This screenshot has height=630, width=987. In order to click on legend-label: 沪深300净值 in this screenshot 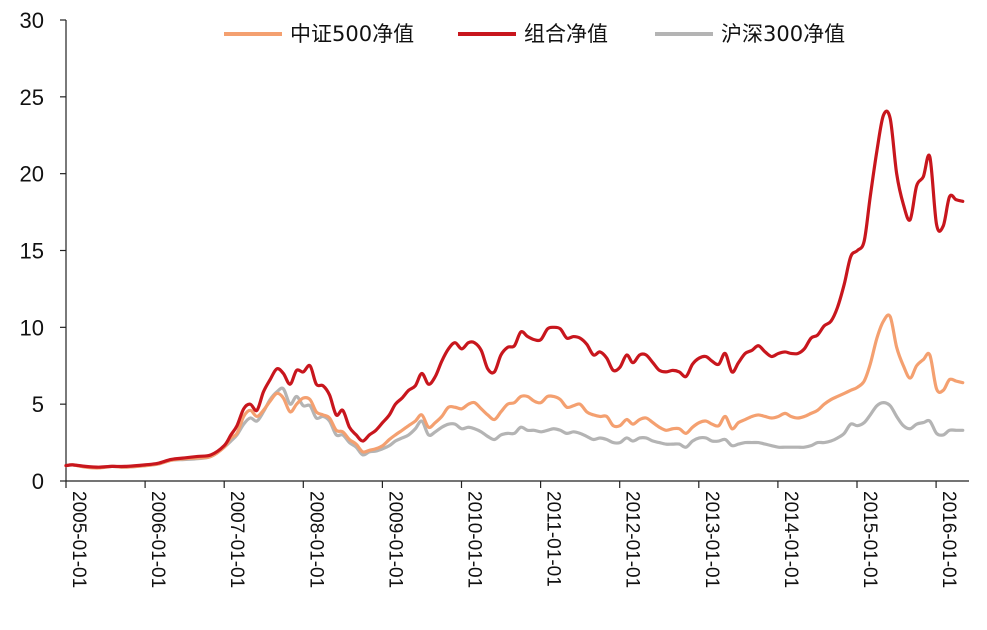, I will do `click(783, 34)`.